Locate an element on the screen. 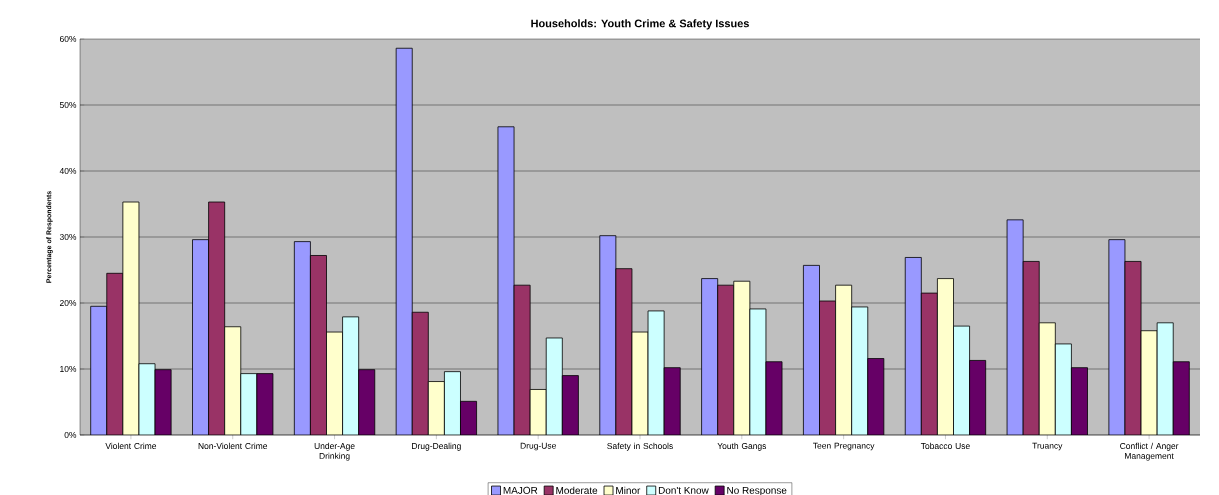  x-tick-label: Teen Pregnancy is located at coordinates (843, 446).